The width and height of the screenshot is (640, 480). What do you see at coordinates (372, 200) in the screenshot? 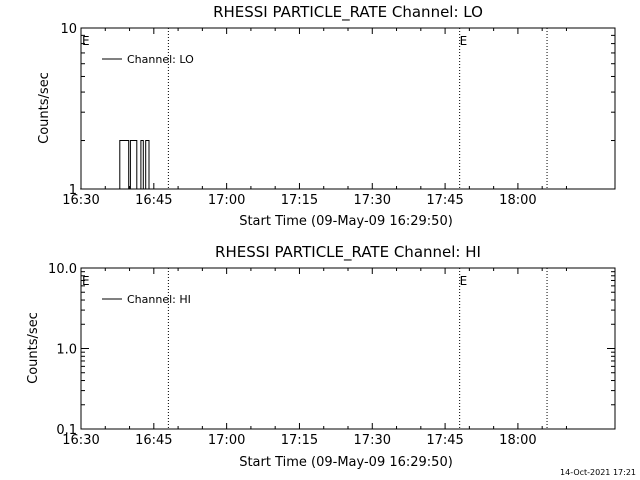
I see `x-tick-label-lo-4: 17:30` at bounding box center [372, 200].